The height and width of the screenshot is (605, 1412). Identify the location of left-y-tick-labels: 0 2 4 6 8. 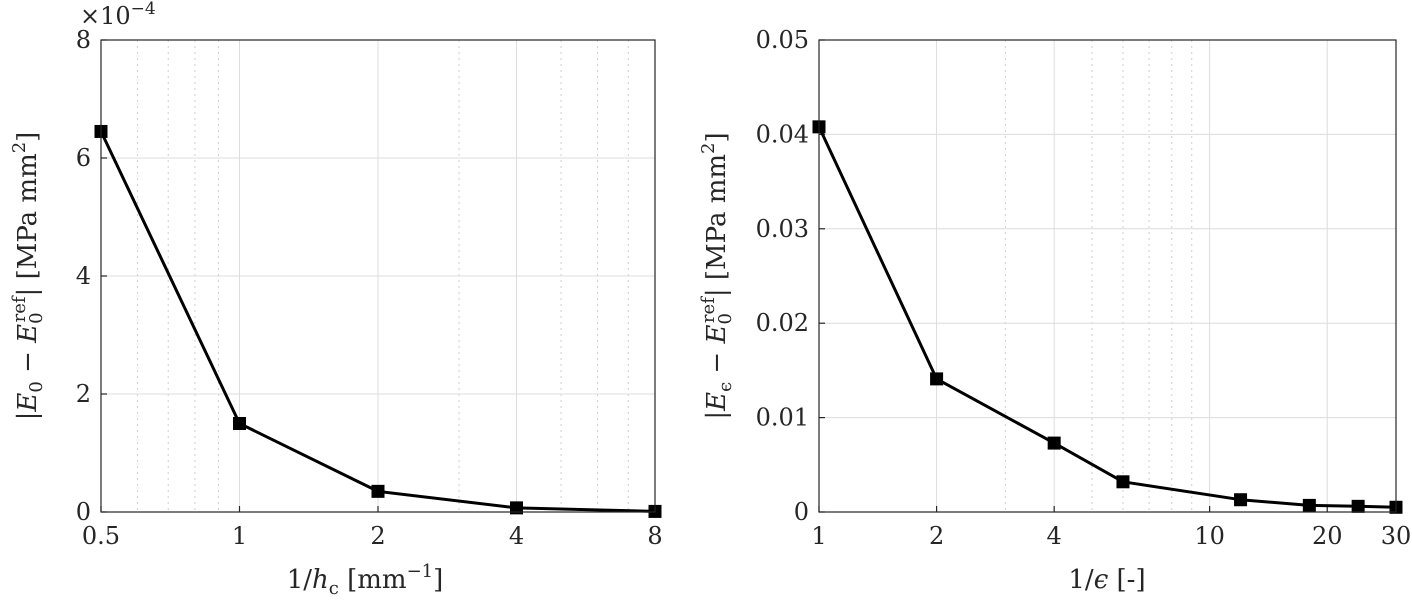
(83, 276).